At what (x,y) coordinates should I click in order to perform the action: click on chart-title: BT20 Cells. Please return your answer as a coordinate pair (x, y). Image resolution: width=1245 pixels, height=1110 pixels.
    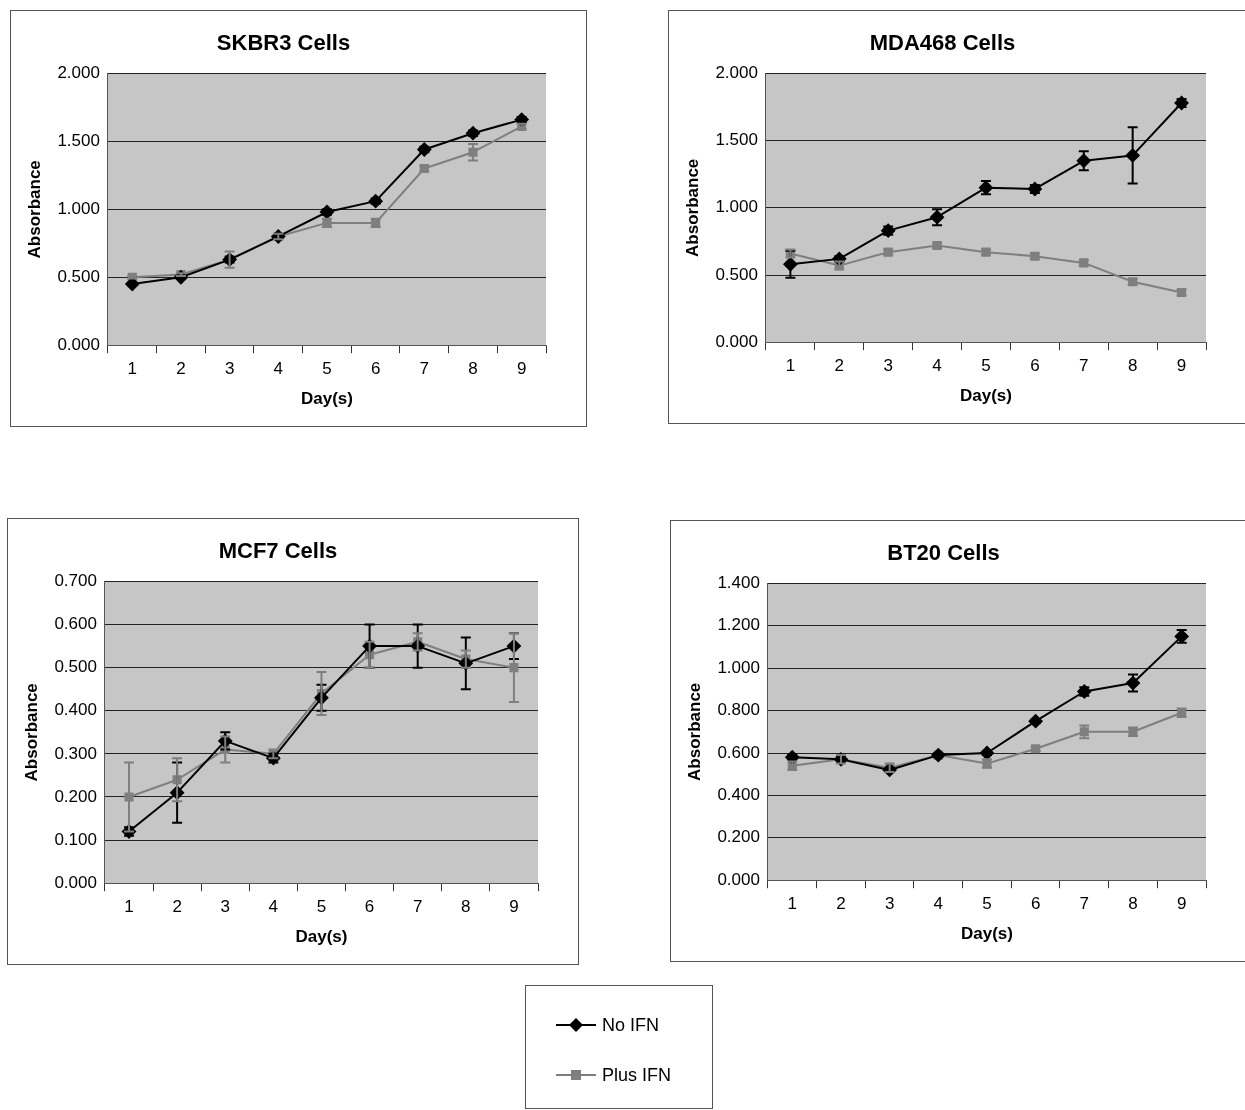
    Looking at the image, I should click on (943, 553).